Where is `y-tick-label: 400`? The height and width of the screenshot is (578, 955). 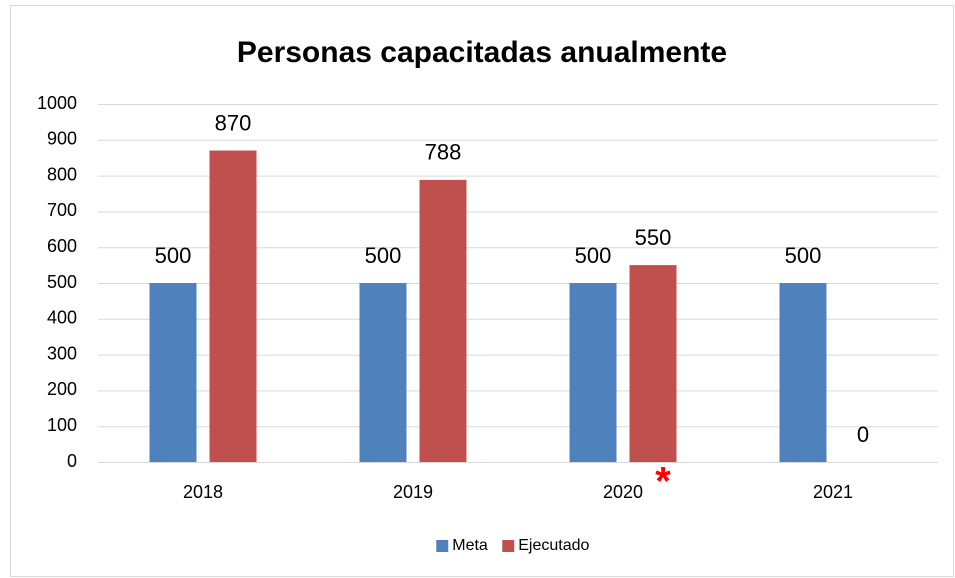 y-tick-label: 400 is located at coordinates (62, 318).